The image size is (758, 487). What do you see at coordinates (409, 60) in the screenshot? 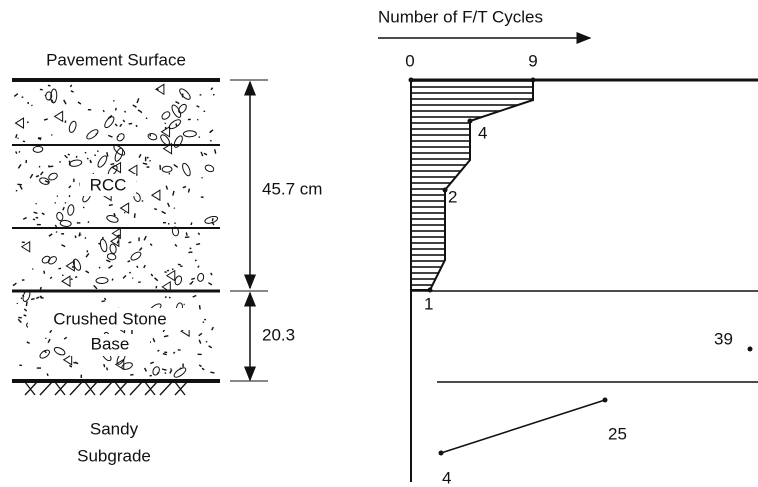
I see `axis-label: 0` at bounding box center [409, 60].